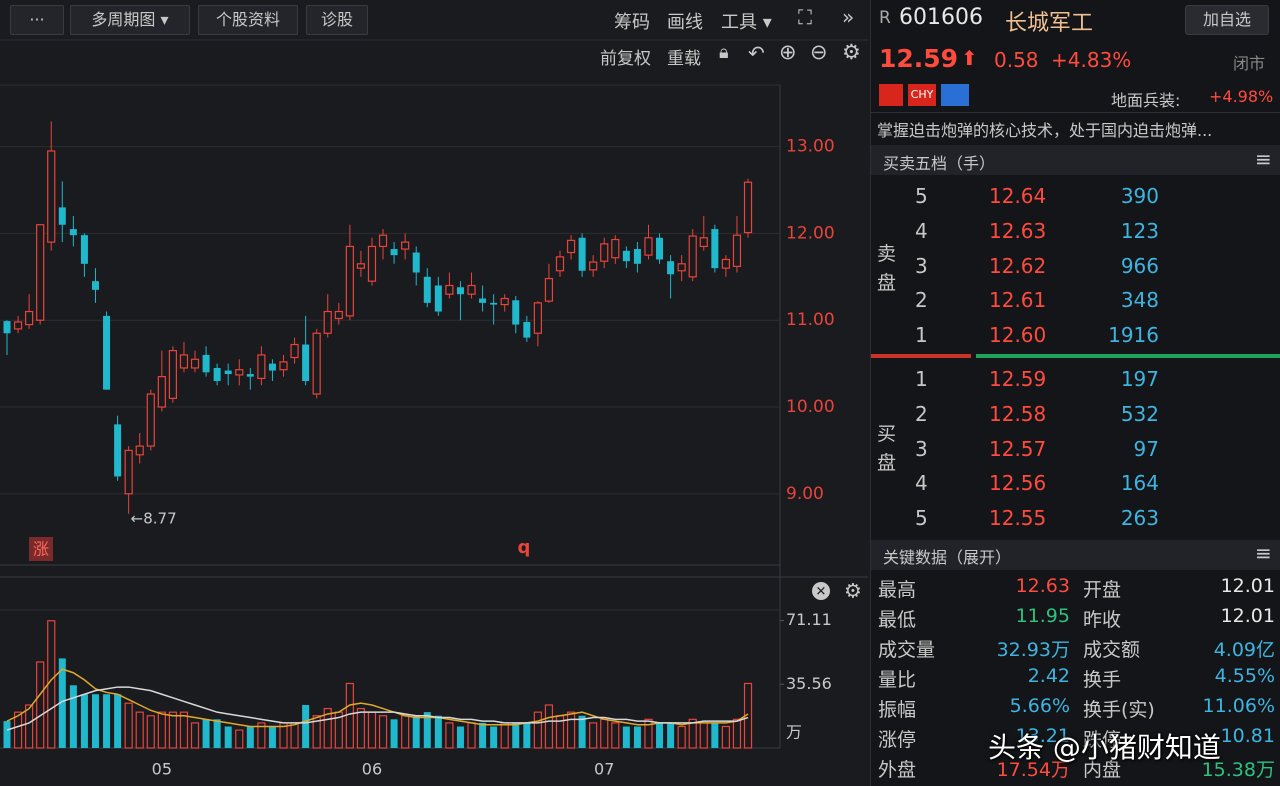 This screenshot has height=786, width=1280. Describe the element at coordinates (1018, 413) in the screenshot. I see `order-price: 12.58` at that location.